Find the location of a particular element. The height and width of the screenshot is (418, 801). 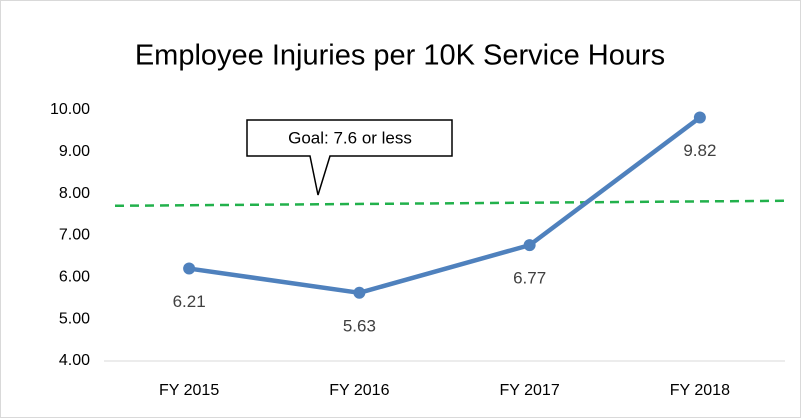

x-tick-label: FY 2017 is located at coordinates (530, 390).